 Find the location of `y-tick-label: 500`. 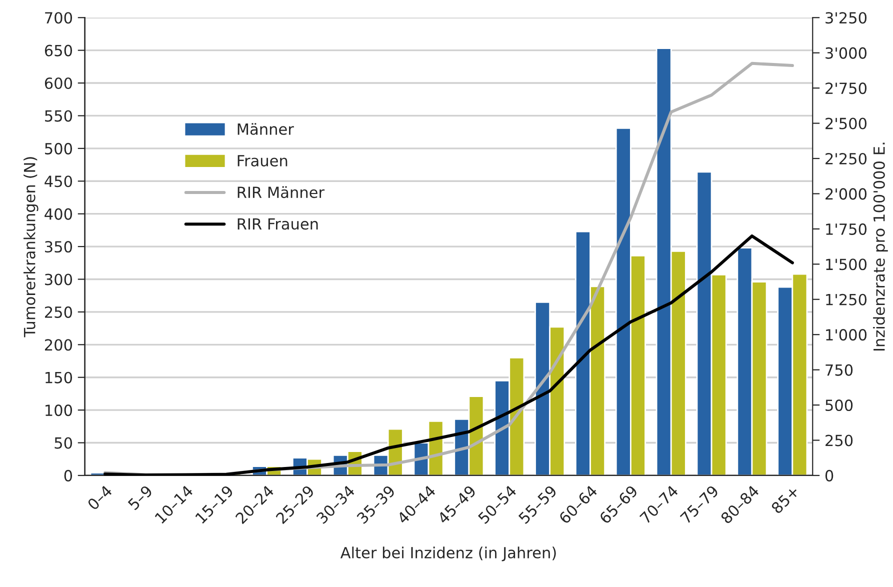

y-tick-label: 500 is located at coordinates (58, 148).